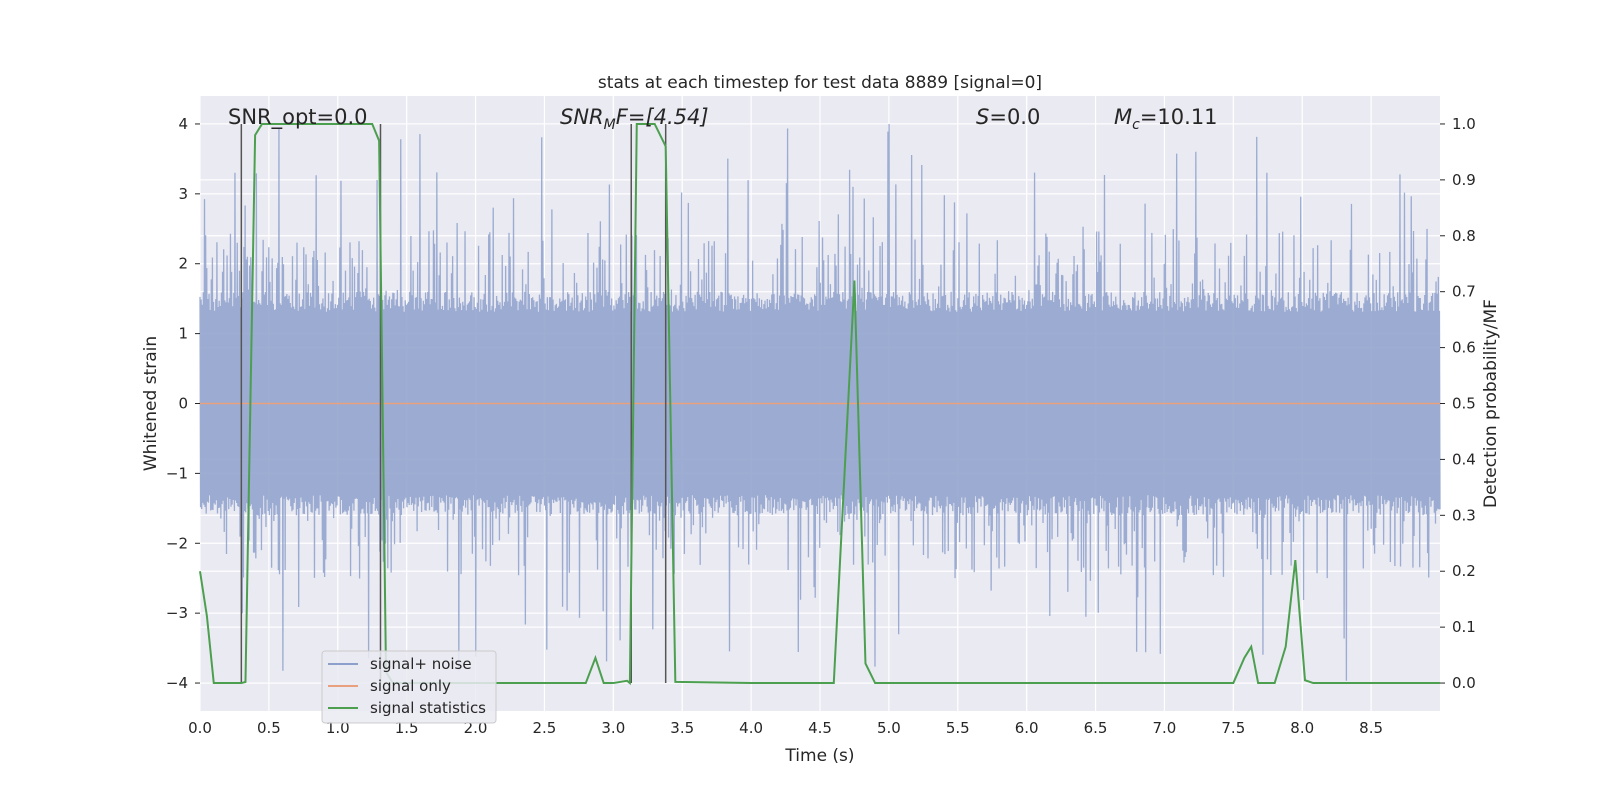  I want to click on x-tick-label: 0.5, so click(269, 728).